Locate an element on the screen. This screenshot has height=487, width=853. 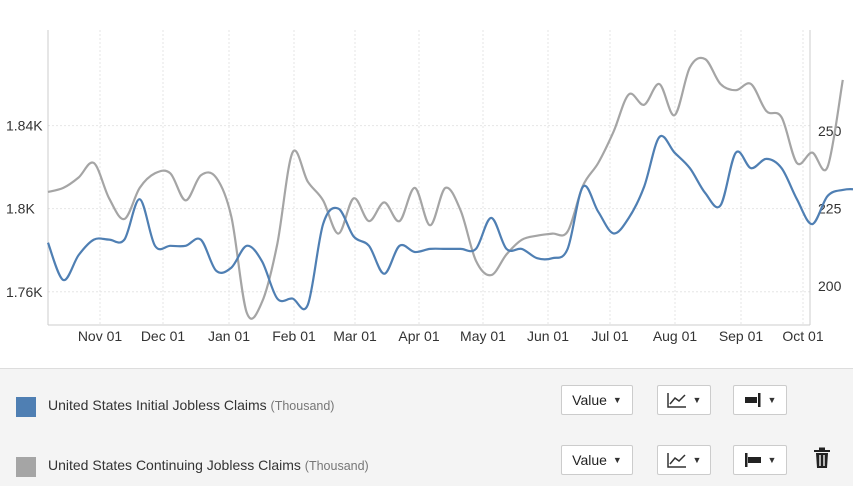
chart-type-dropdown-continuing-claims: ▼ is located at coordinates (684, 460).